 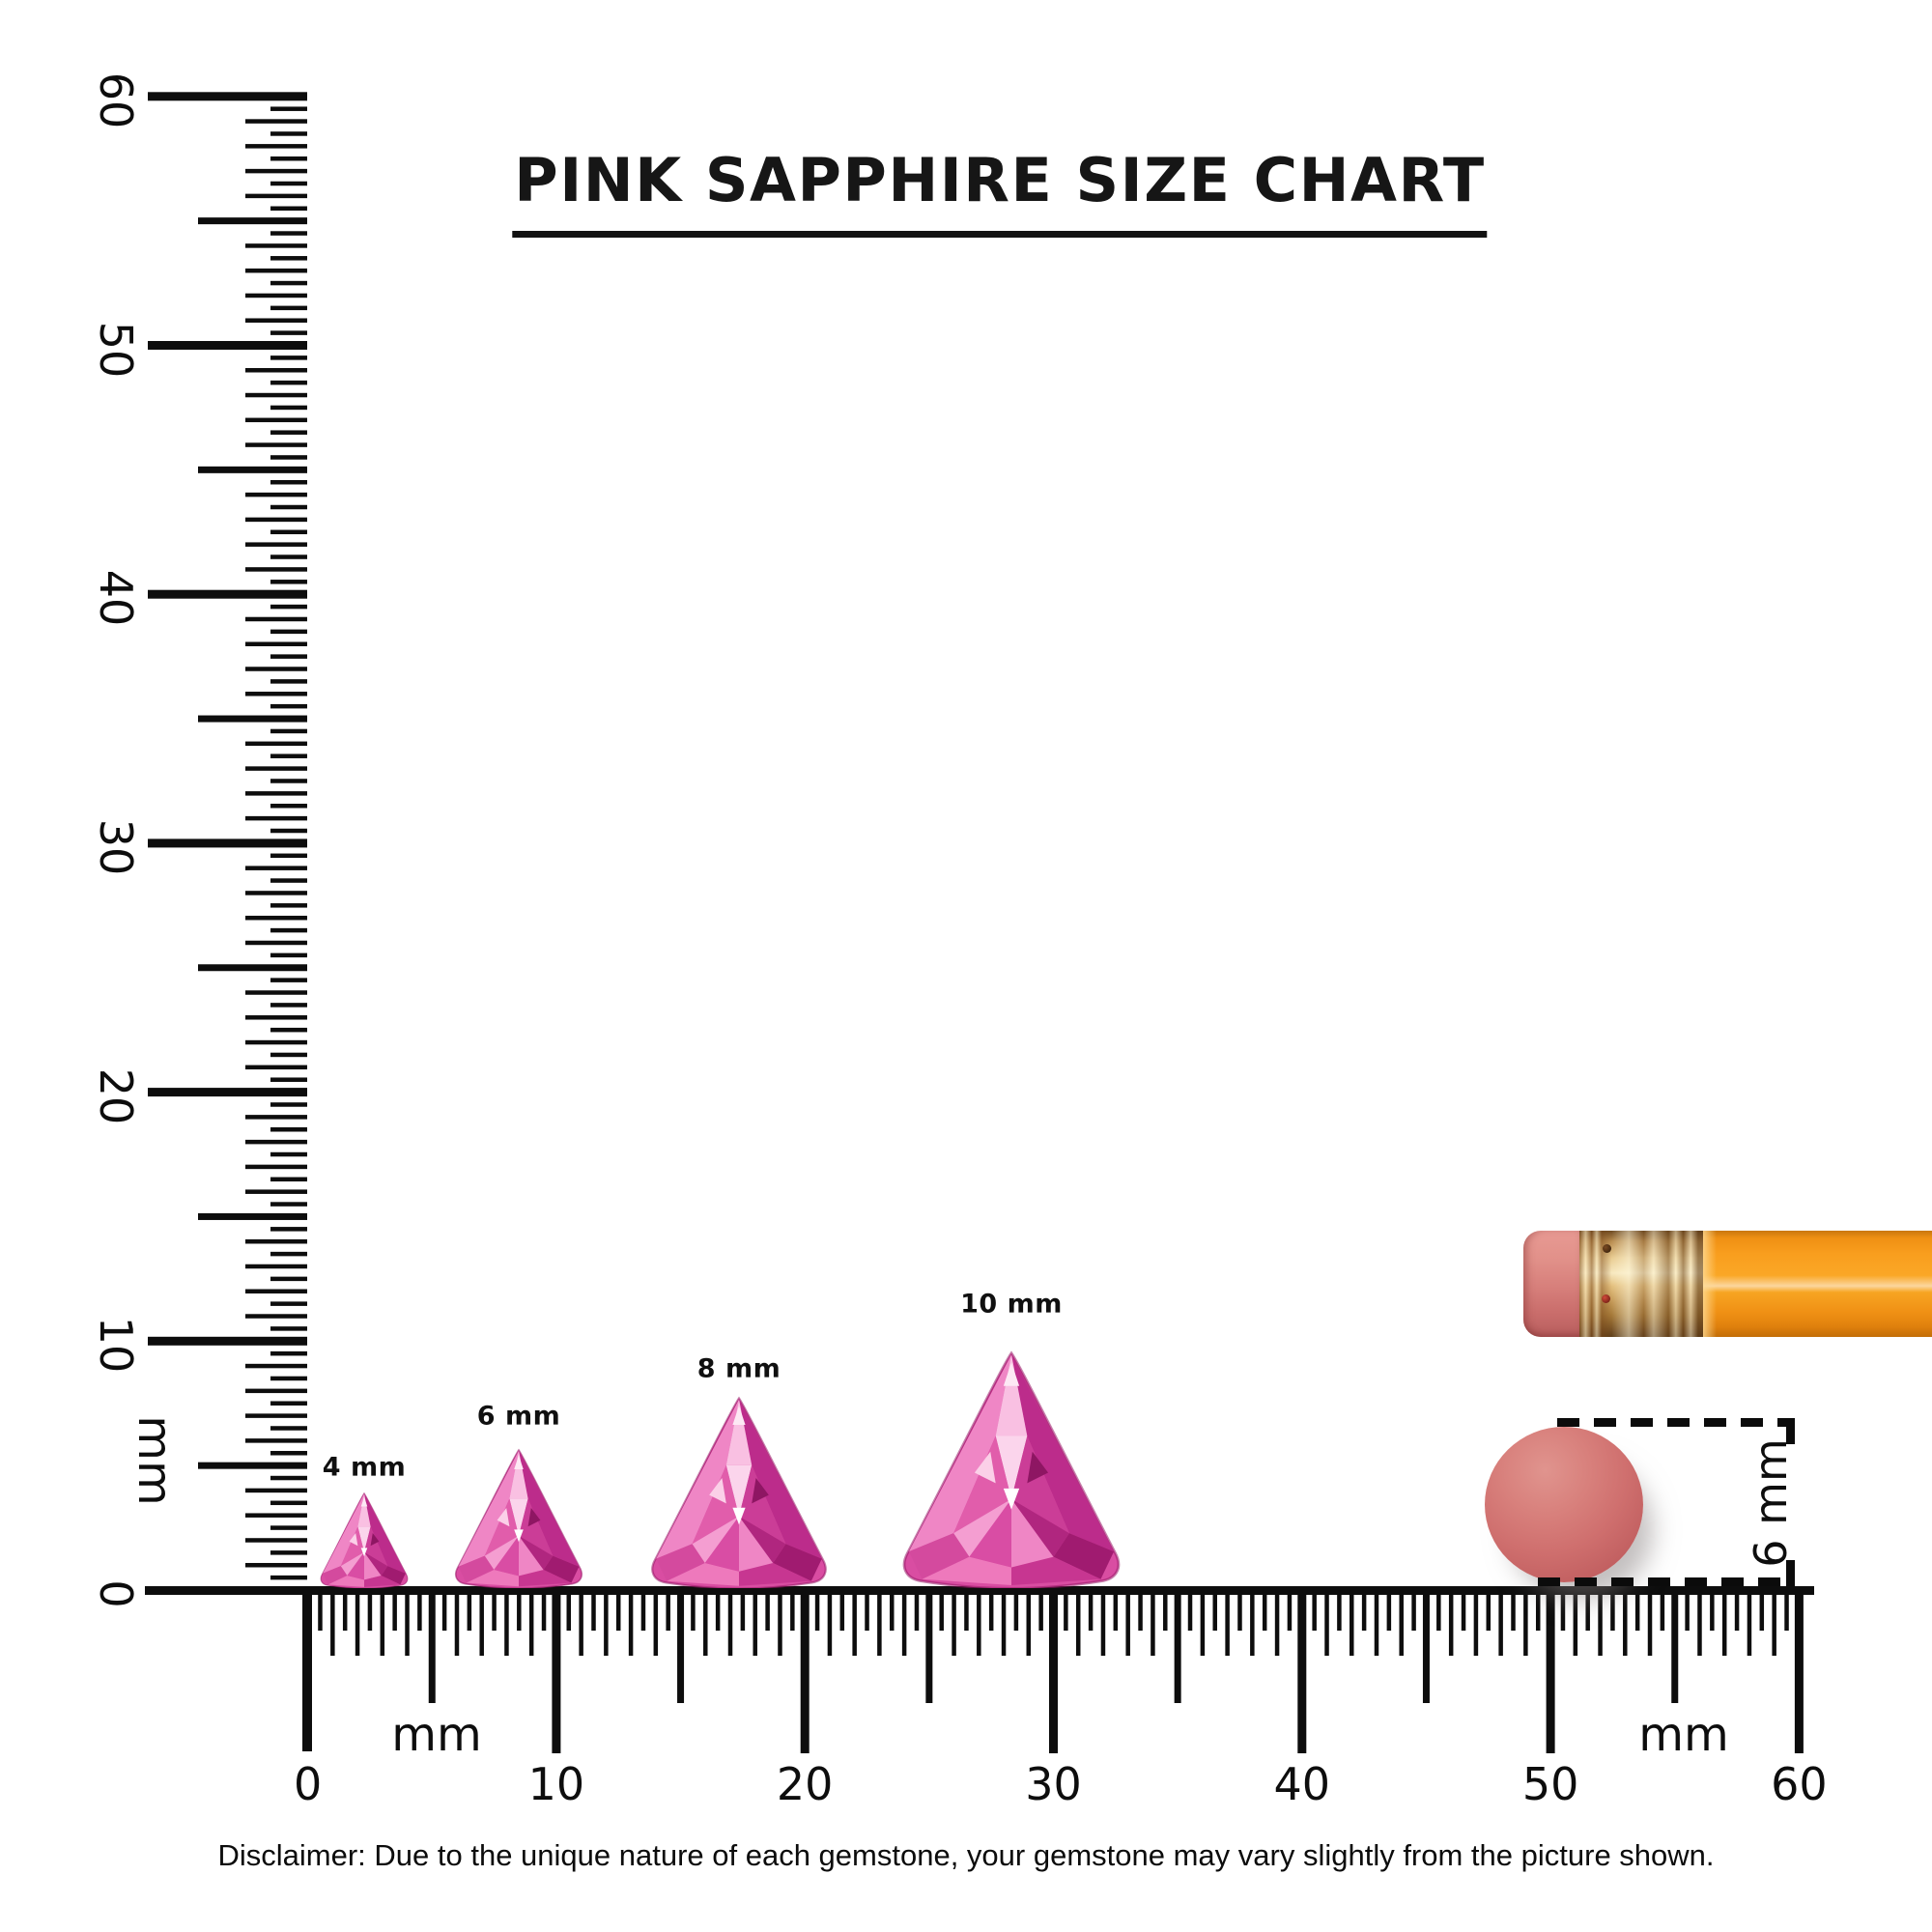 What do you see at coordinates (1551, 1284) in the screenshot?
I see `pencil-eraser` at bounding box center [1551, 1284].